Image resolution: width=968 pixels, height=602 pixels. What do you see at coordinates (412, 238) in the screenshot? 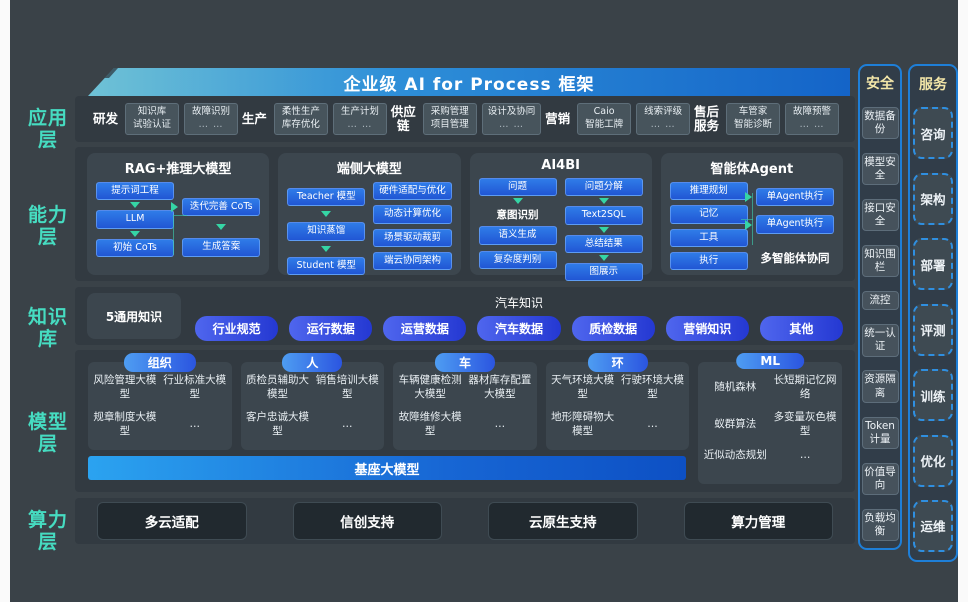
I see `node-scene-driven-pruning: 场景驱动裁剪` at bounding box center [412, 238].